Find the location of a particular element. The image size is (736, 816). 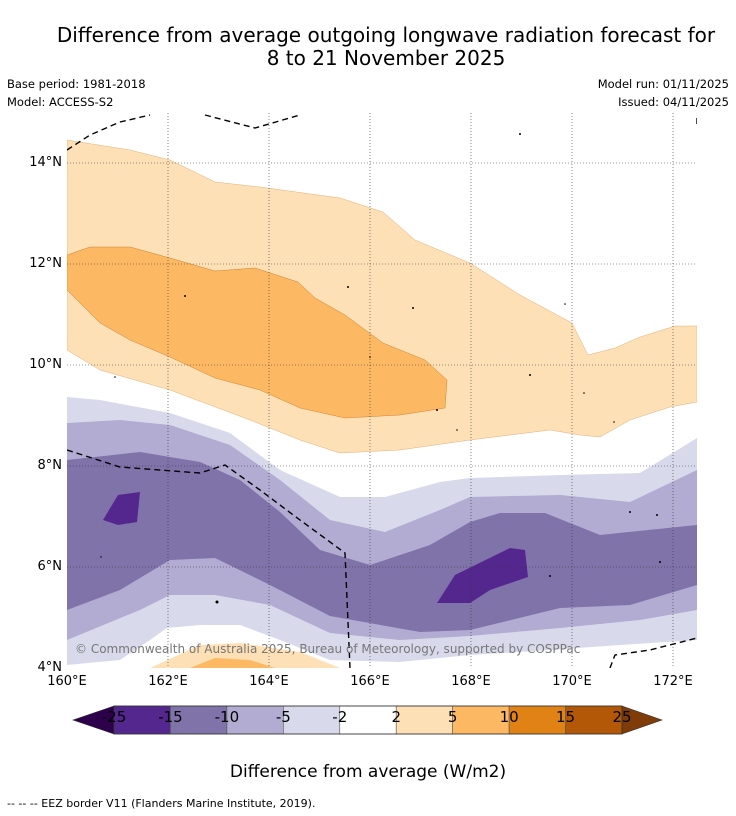

contour-5-10-south is located at coordinates (232, 663).